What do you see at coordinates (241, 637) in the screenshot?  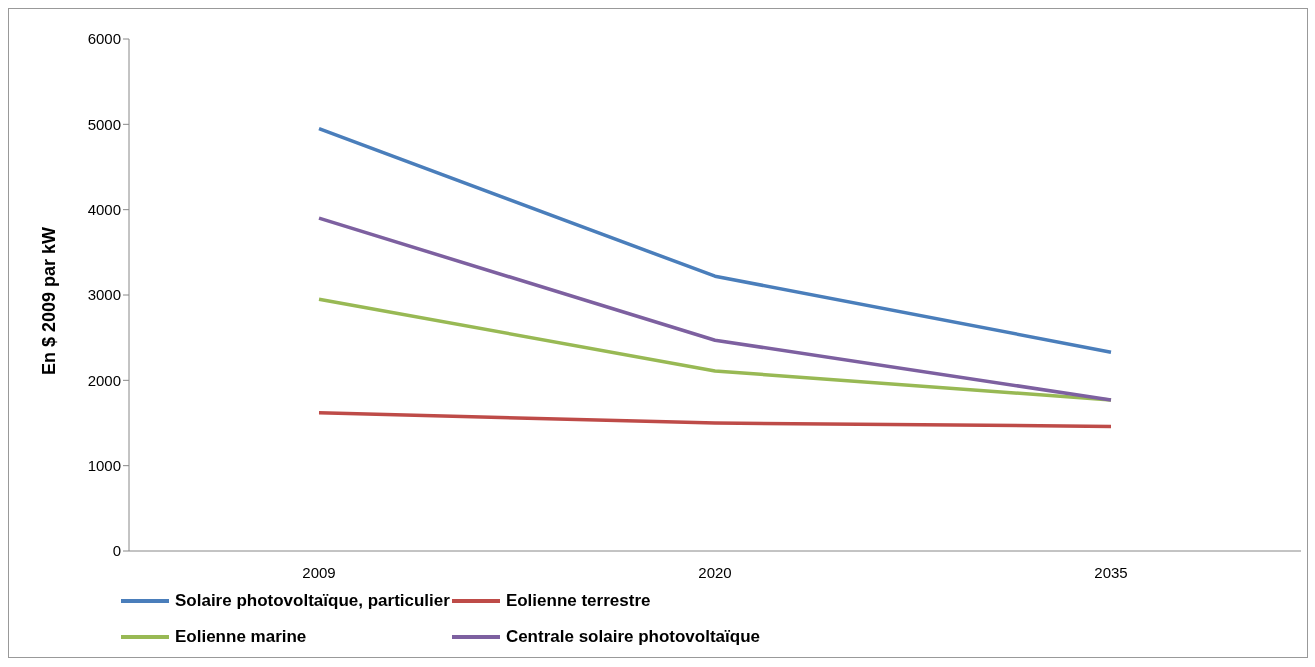 I see `legend-label: Eolienne marine` at bounding box center [241, 637].